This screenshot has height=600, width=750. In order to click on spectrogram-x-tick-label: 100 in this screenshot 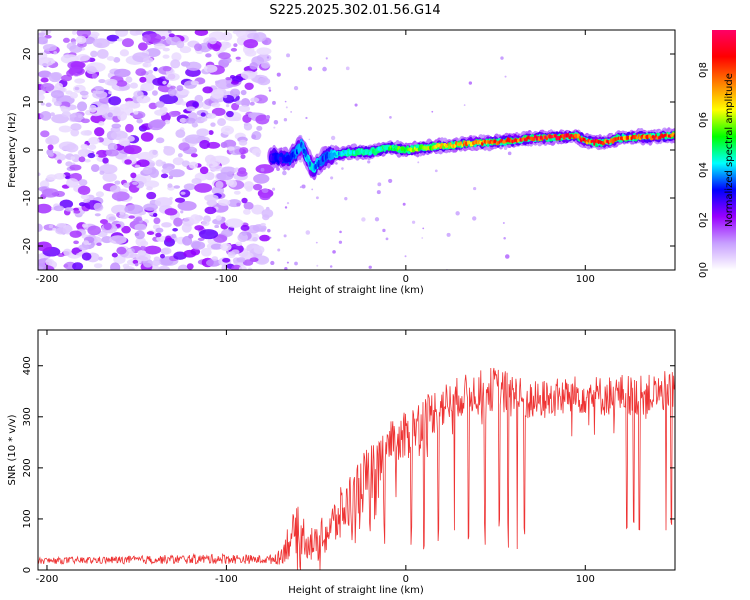, I will do `click(585, 279)`.